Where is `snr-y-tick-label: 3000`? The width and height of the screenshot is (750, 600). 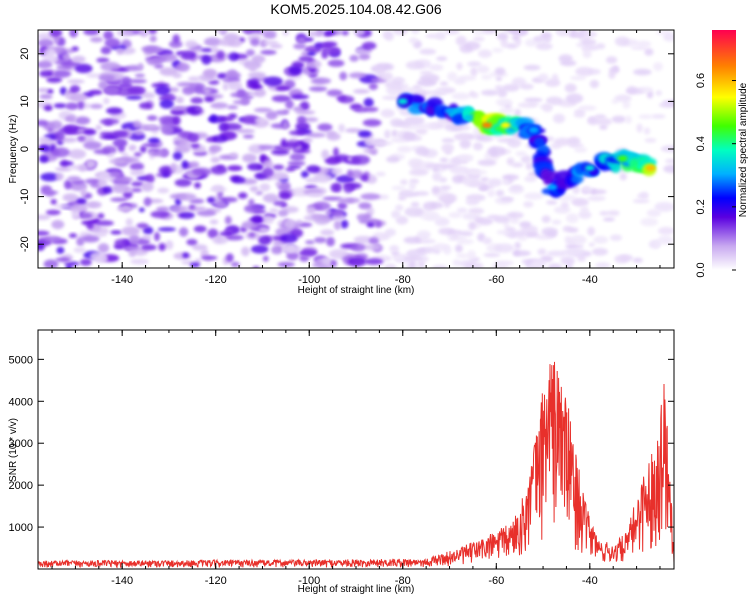 snr-y-tick-label: 3000 is located at coordinates (21, 444).